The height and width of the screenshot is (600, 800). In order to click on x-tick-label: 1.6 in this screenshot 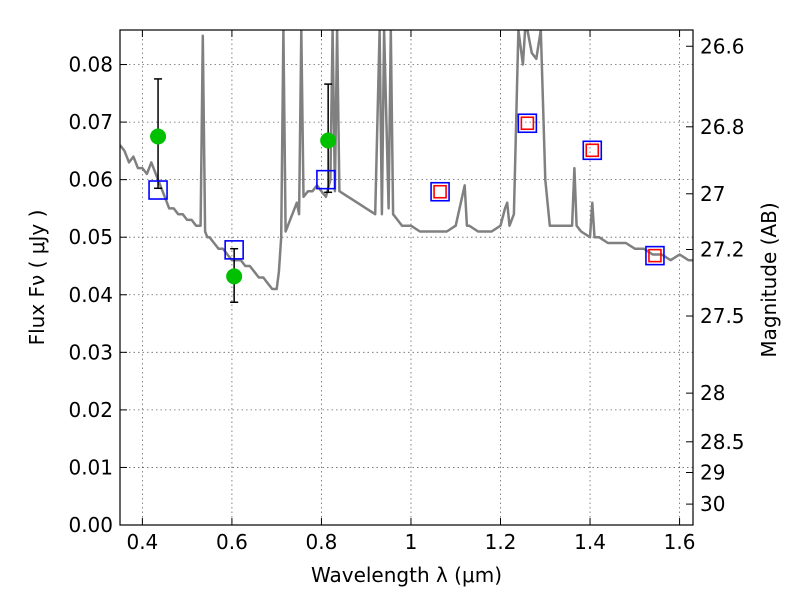, I will do `click(680, 542)`.